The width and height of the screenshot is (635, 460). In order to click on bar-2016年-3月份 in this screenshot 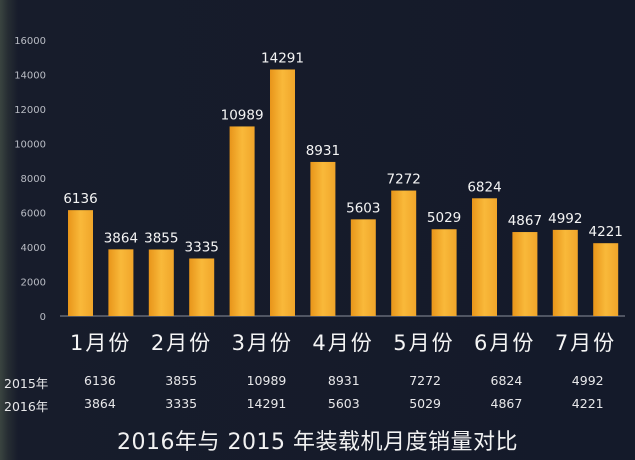, I will do `click(282, 192)`.